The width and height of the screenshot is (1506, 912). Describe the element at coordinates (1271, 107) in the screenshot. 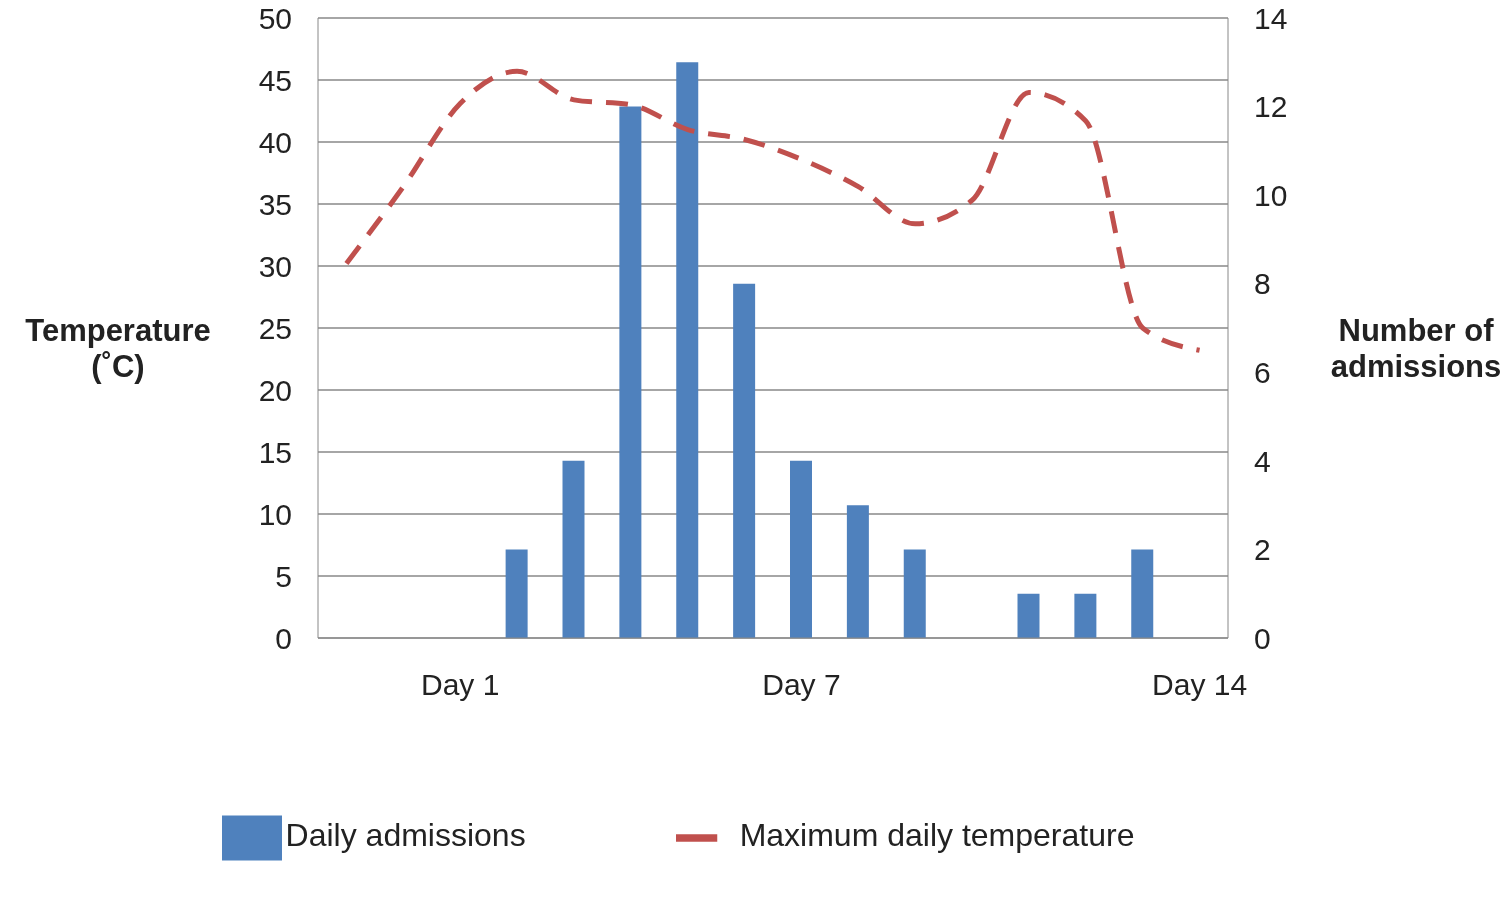

I see `y2-tick-label: 12` at that location.